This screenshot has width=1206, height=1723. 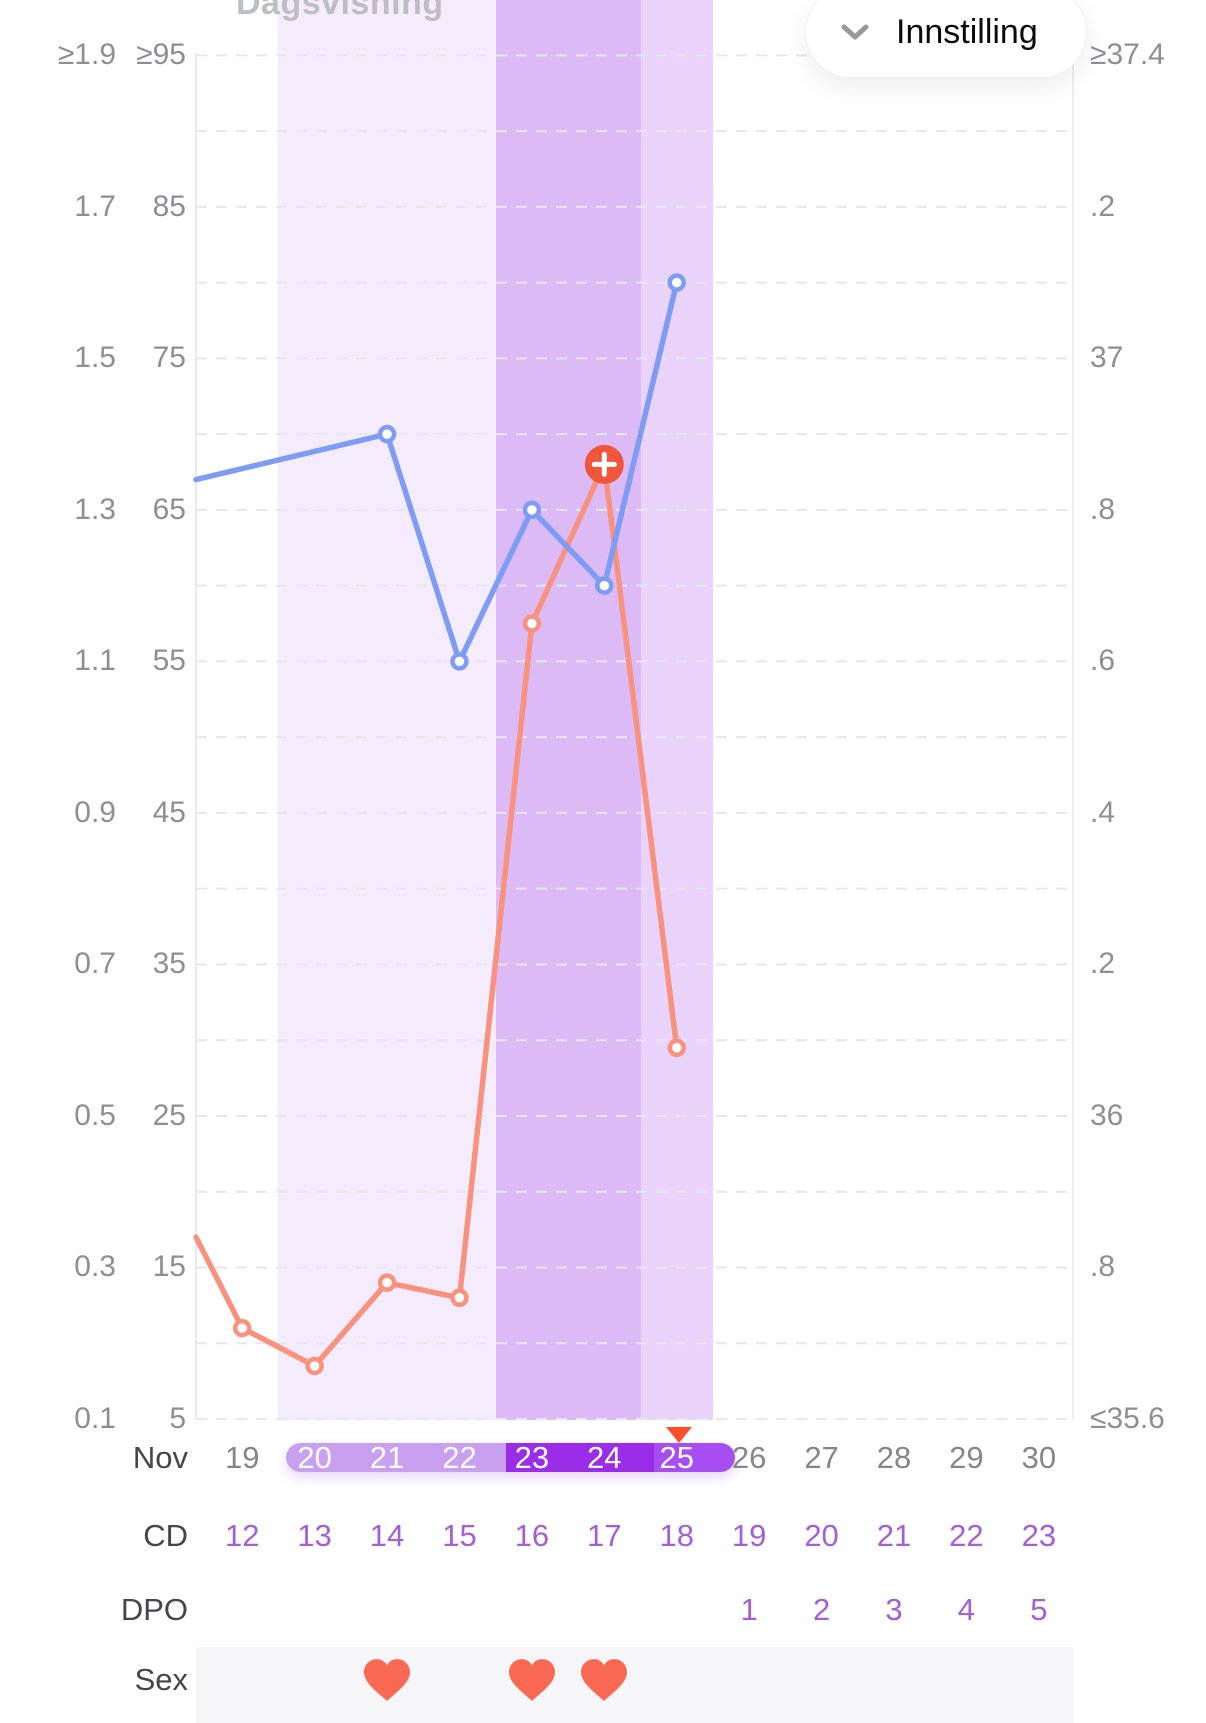 What do you see at coordinates (604, 1457) in the screenshot?
I see `date-cell: 24` at bounding box center [604, 1457].